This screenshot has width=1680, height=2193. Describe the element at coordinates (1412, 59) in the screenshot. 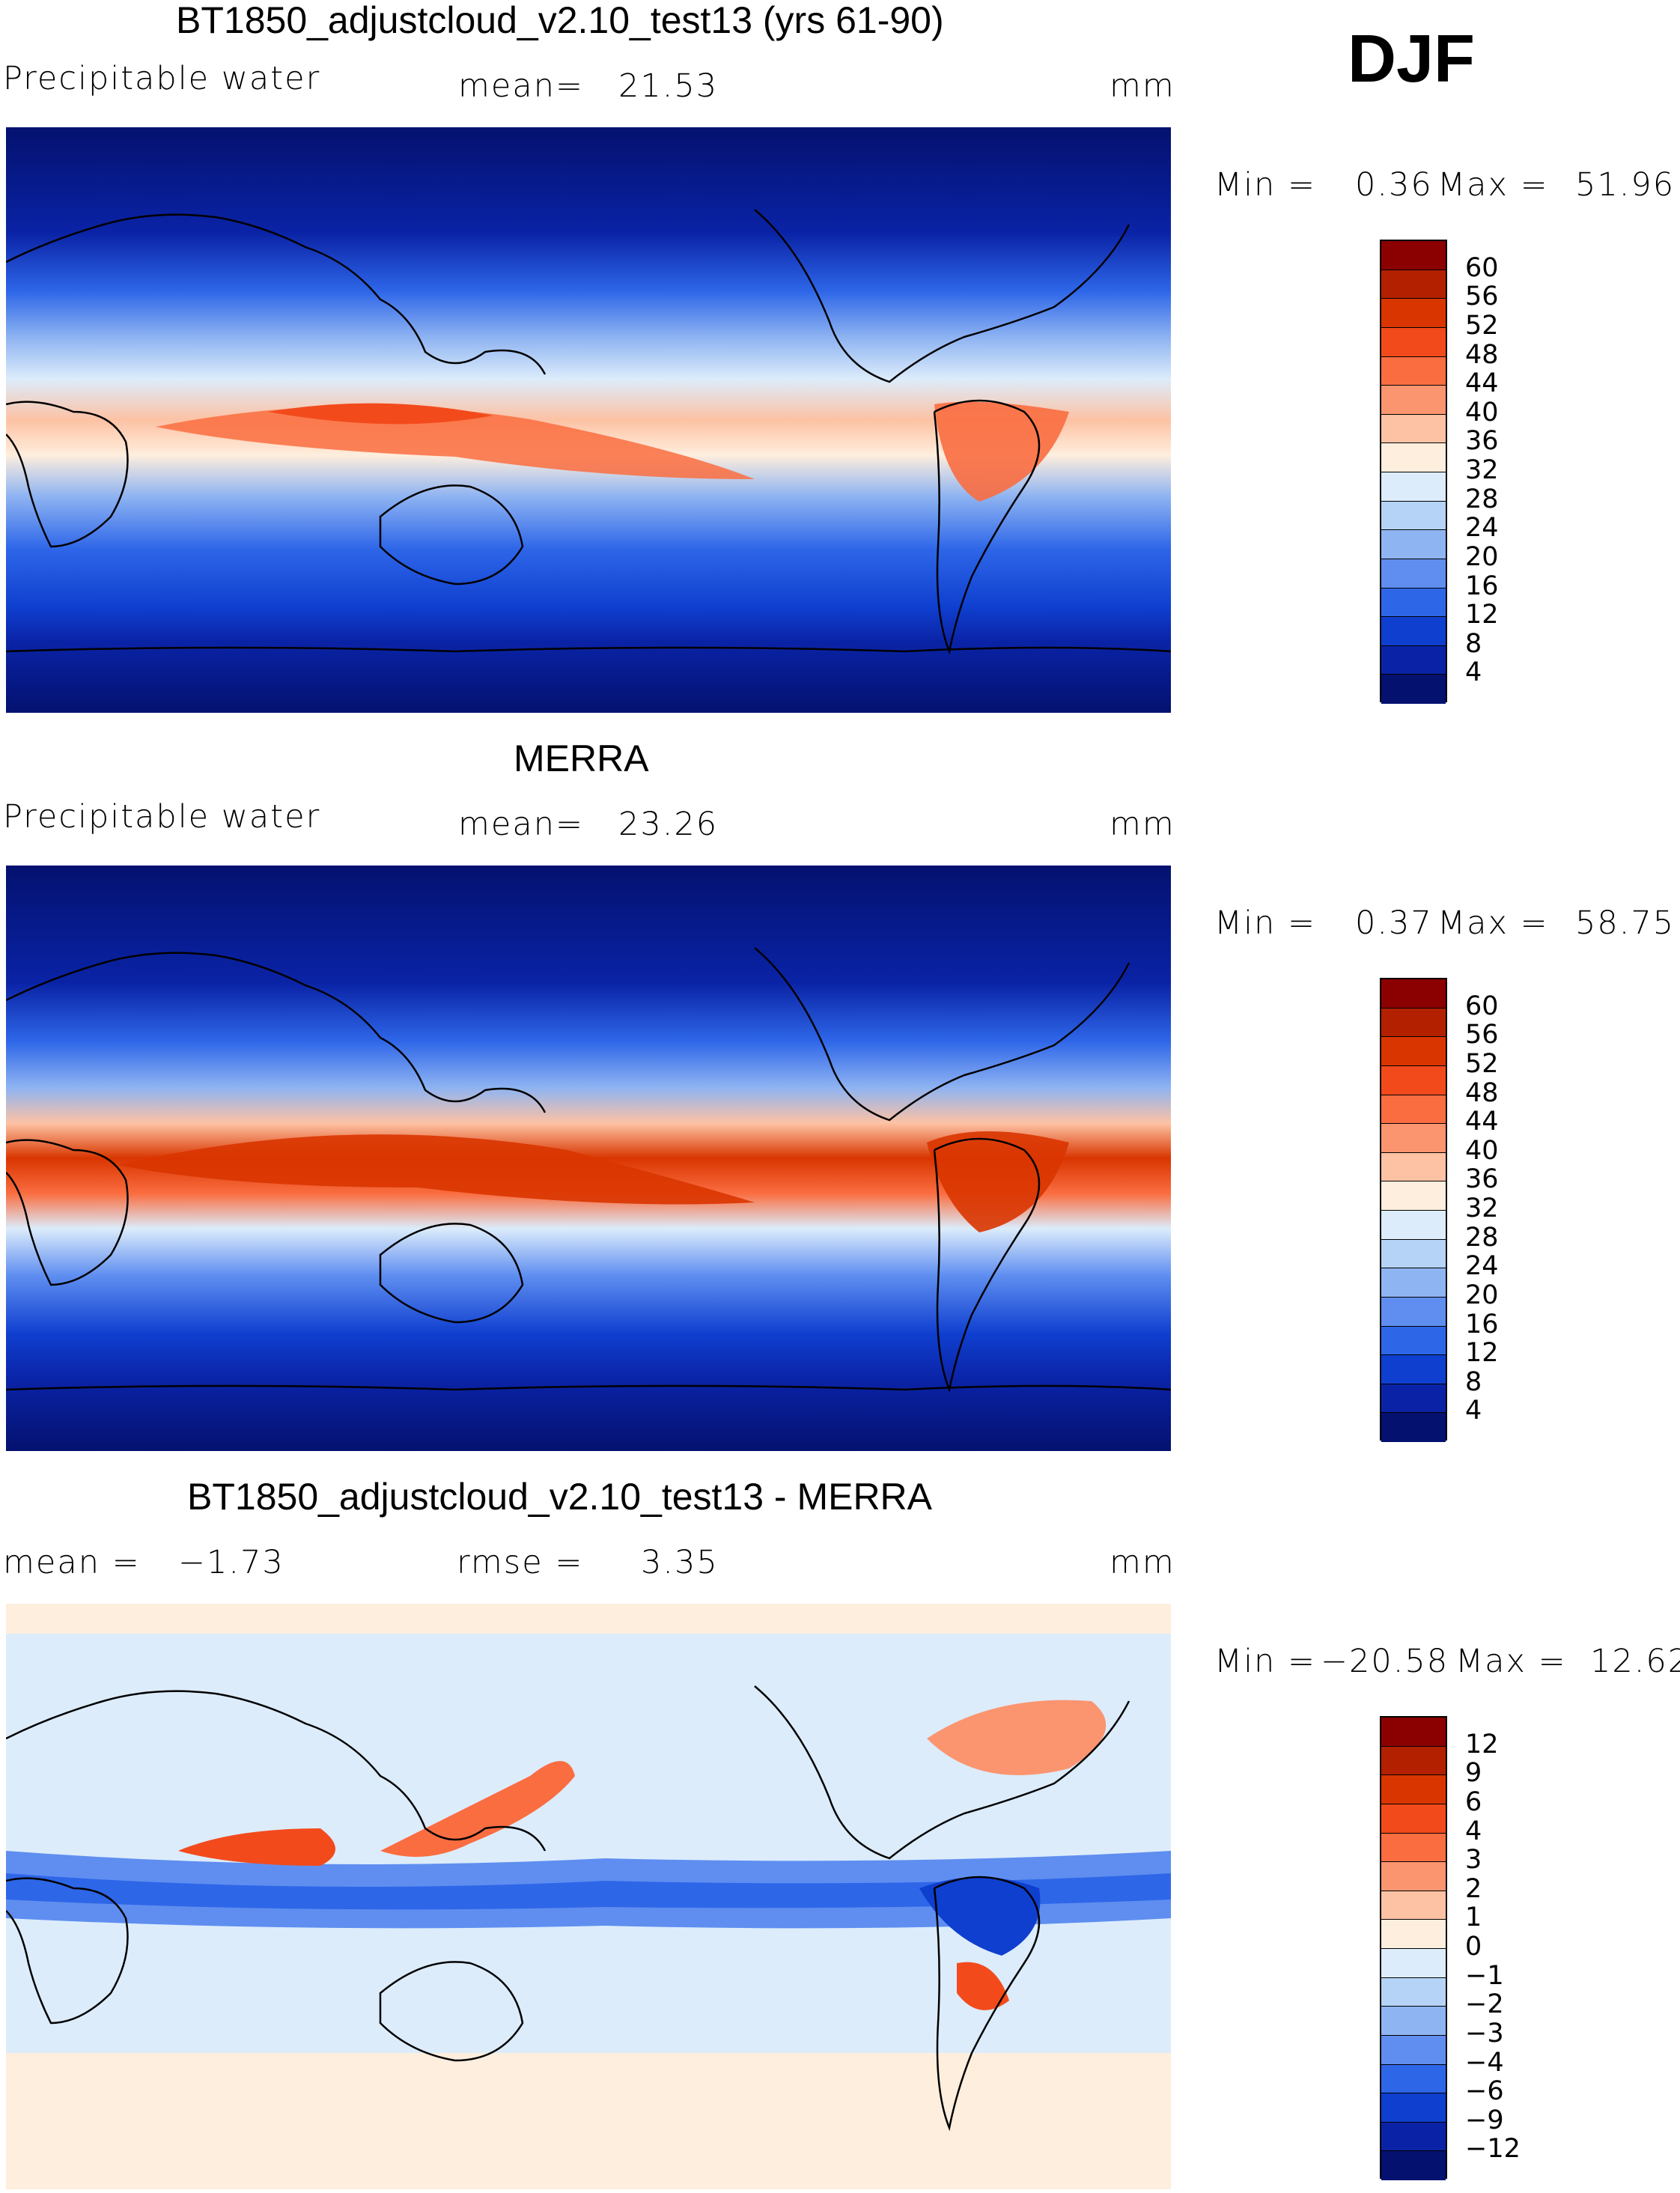

I see `season-label: DJF` at that location.